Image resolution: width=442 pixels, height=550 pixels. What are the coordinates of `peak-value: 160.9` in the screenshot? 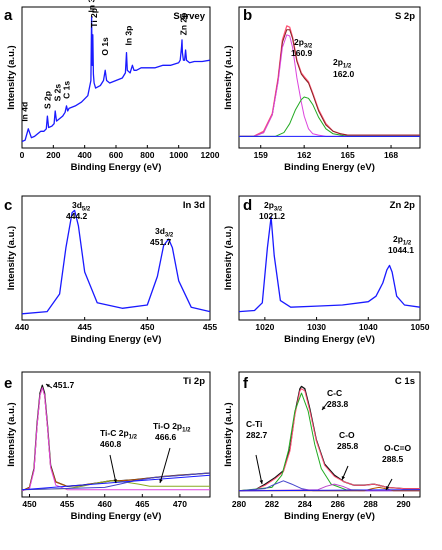 It's located at (302, 53).